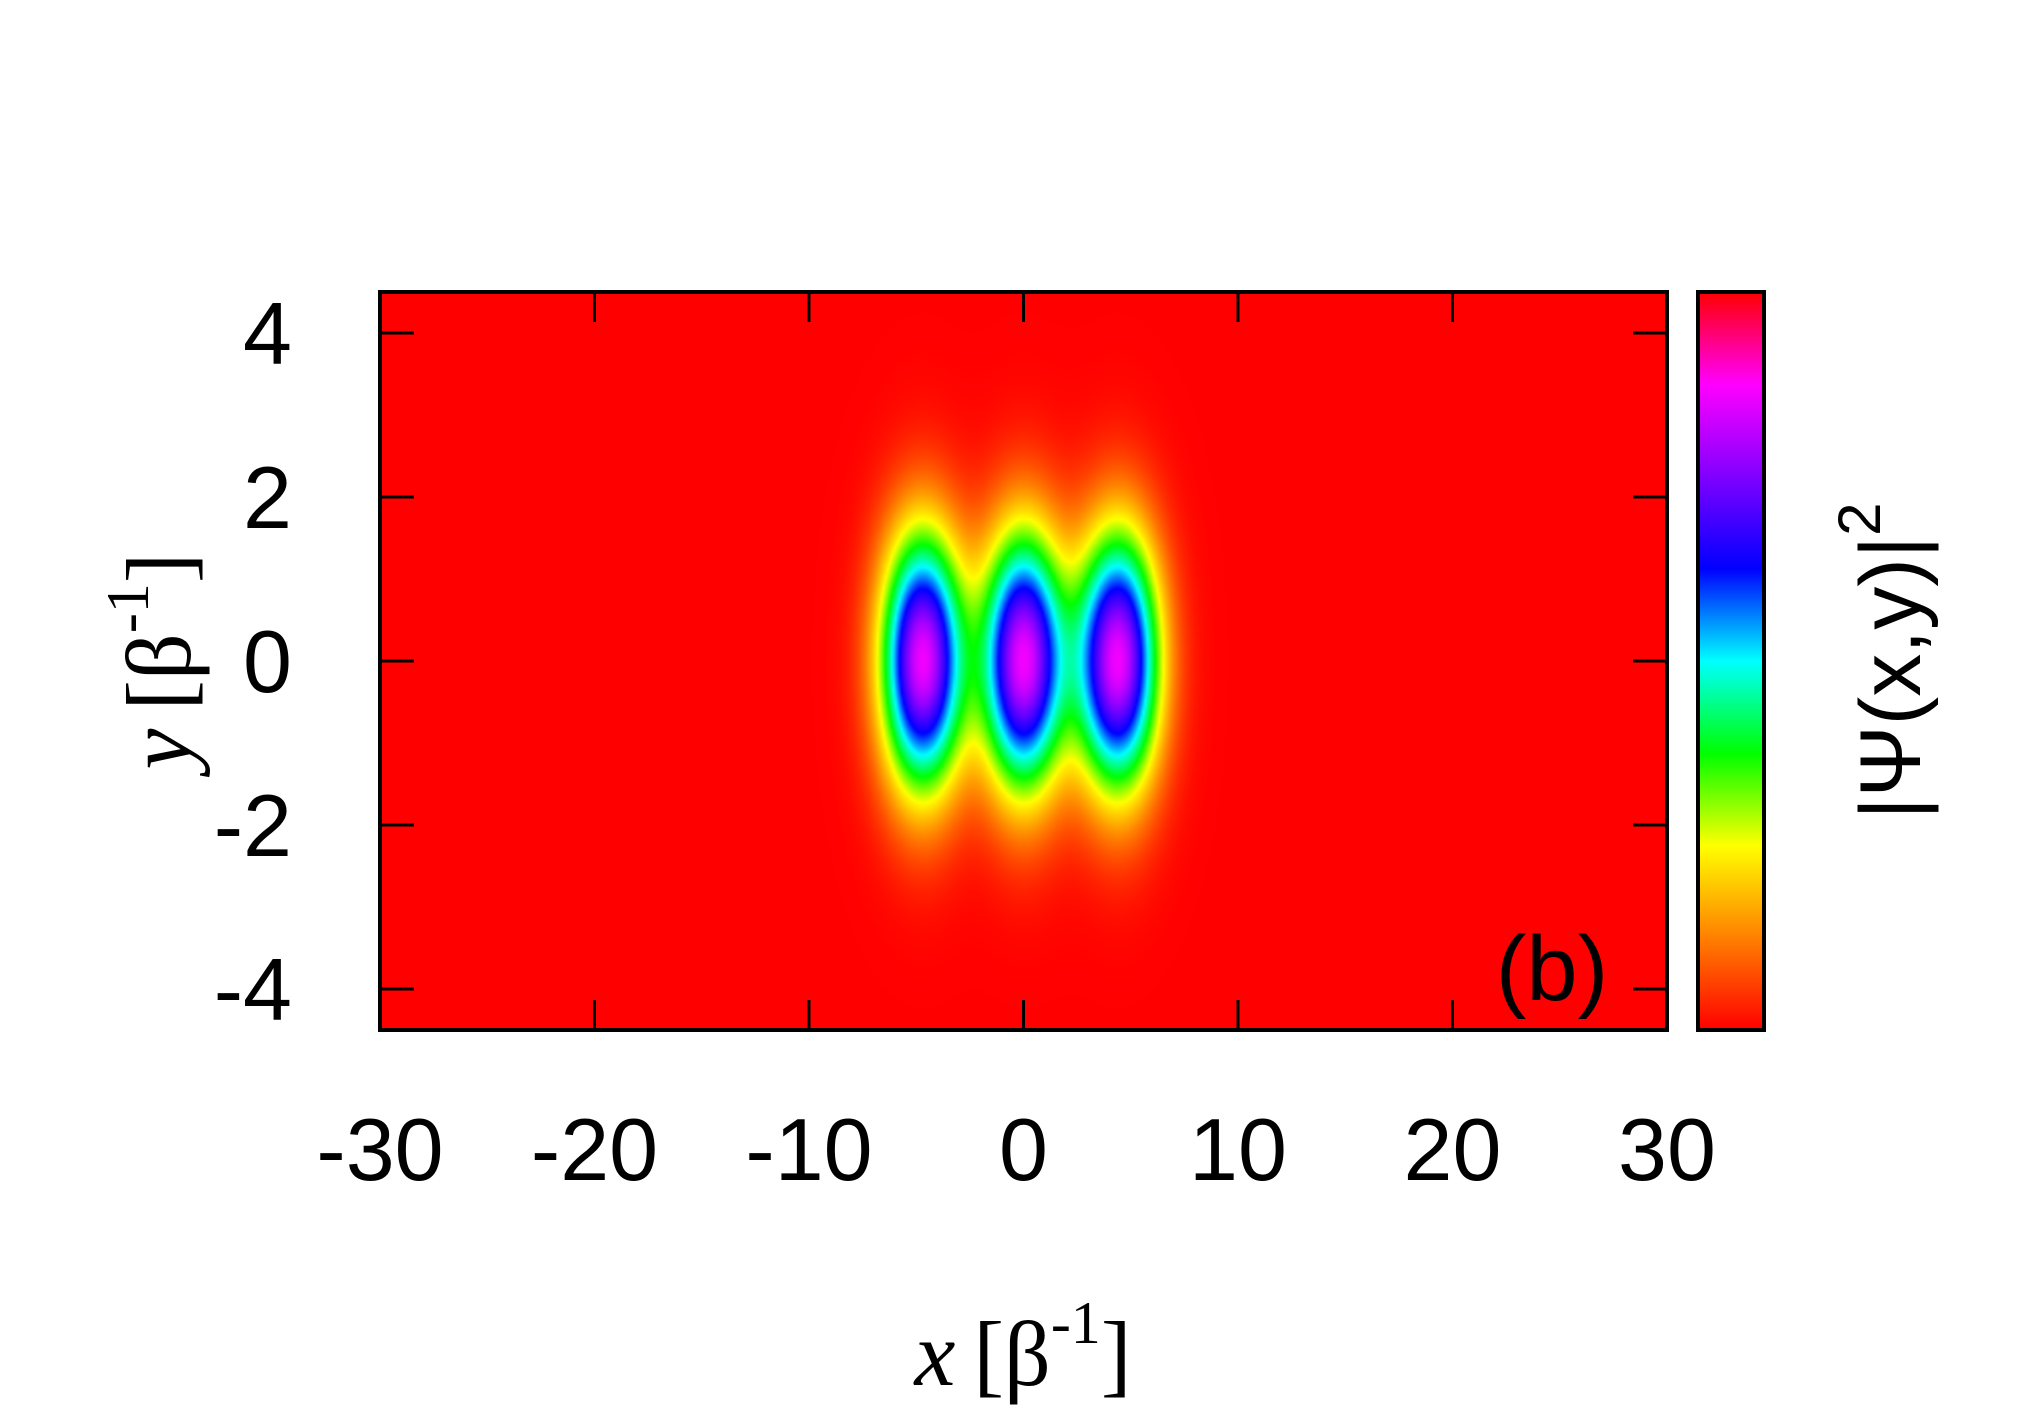 Image resolution: width=2025 pixels, height=1417 pixels. I want to click on y-tick-label: 2, so click(267, 497).